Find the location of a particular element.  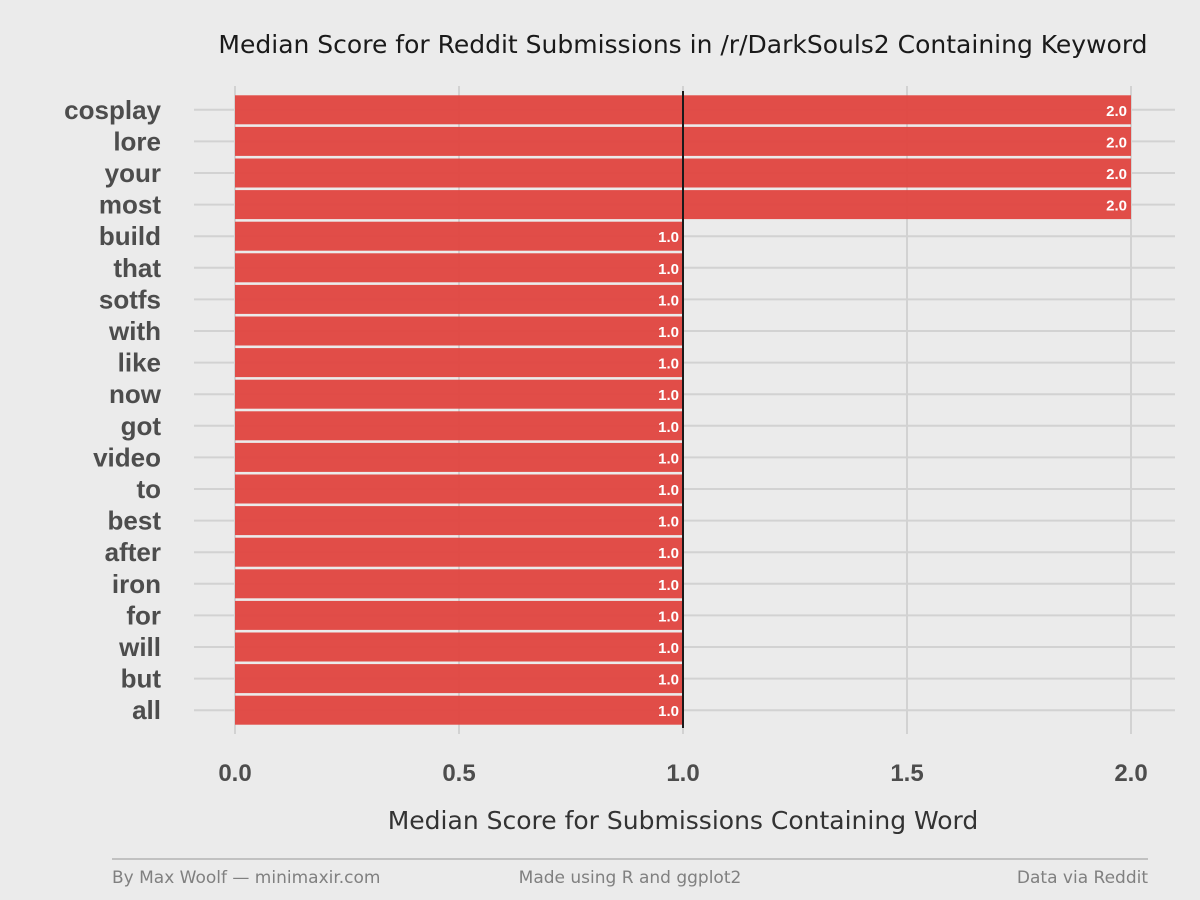

y-tick-label: that is located at coordinates (137, 268).